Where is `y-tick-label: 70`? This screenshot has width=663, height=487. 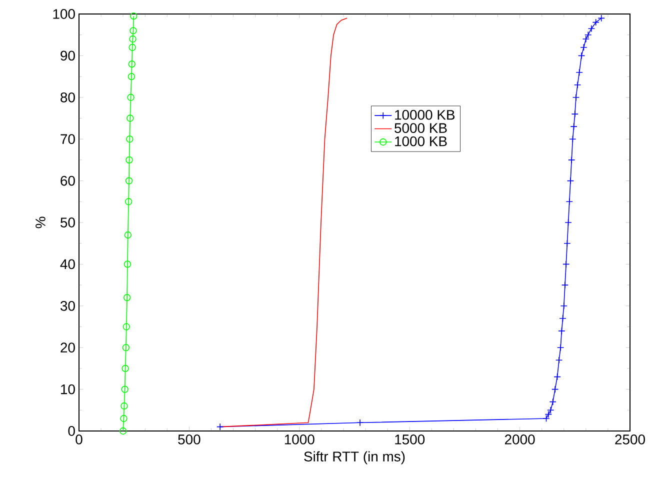
y-tick-label: 70 is located at coordinates (67, 139).